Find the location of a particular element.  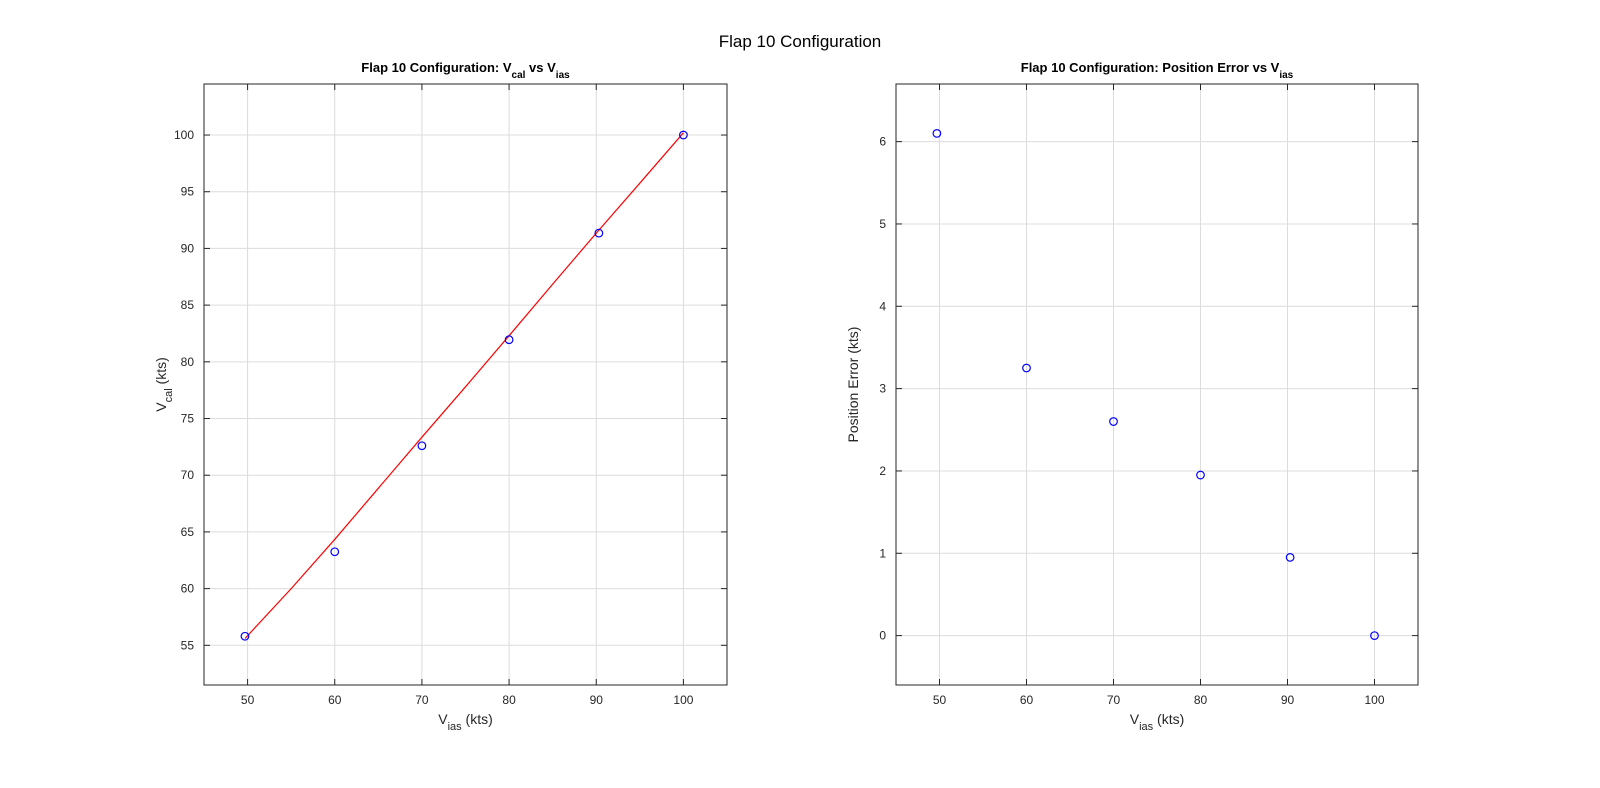

right-chart-ytick-label: 6 is located at coordinates (882, 142).